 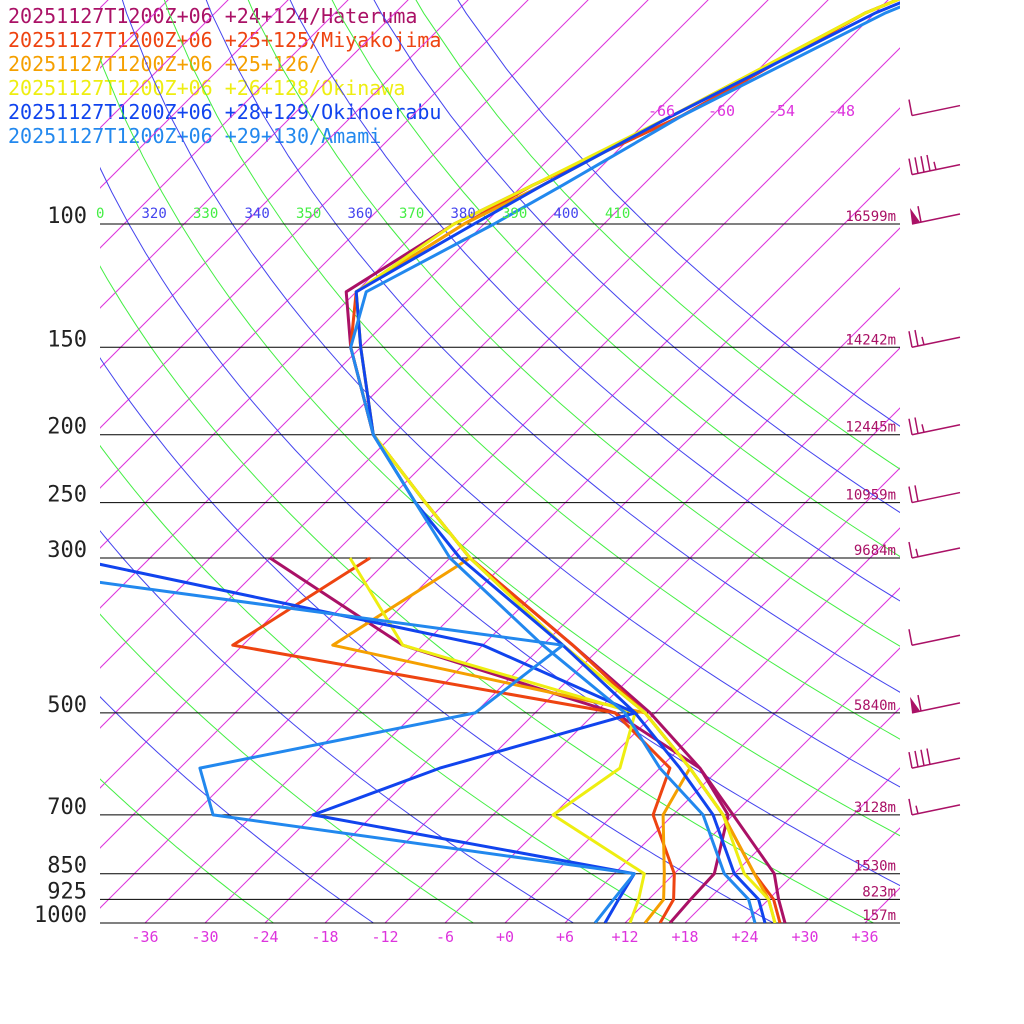 What do you see at coordinates (870, 217) in the screenshot?
I see `height-label: 16599m` at bounding box center [870, 217].